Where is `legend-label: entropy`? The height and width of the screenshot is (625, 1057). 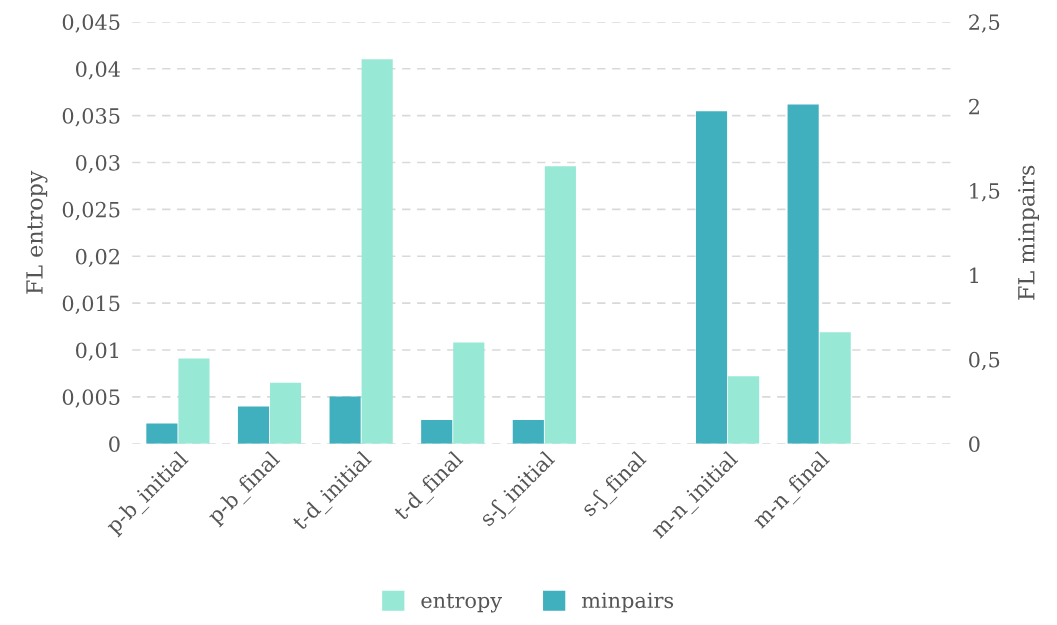
legend-label: entropy is located at coordinates (462, 603).